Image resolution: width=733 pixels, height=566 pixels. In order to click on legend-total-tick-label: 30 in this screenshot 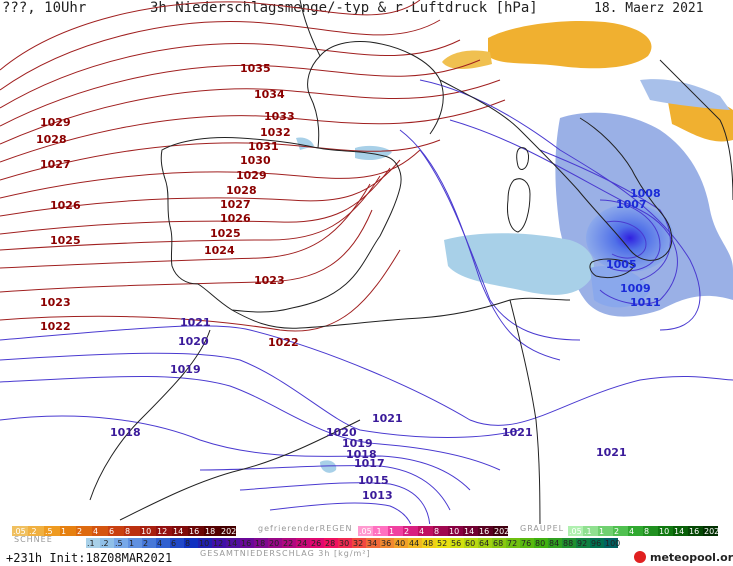, I will do `click(344, 543)`.